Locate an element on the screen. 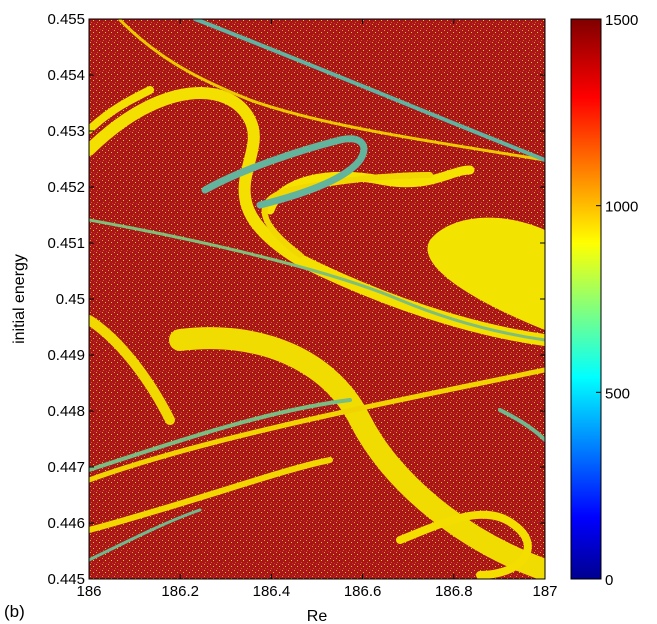 This screenshot has width=657, height=624. x-tick-label: 186.8 is located at coordinates (454, 591).